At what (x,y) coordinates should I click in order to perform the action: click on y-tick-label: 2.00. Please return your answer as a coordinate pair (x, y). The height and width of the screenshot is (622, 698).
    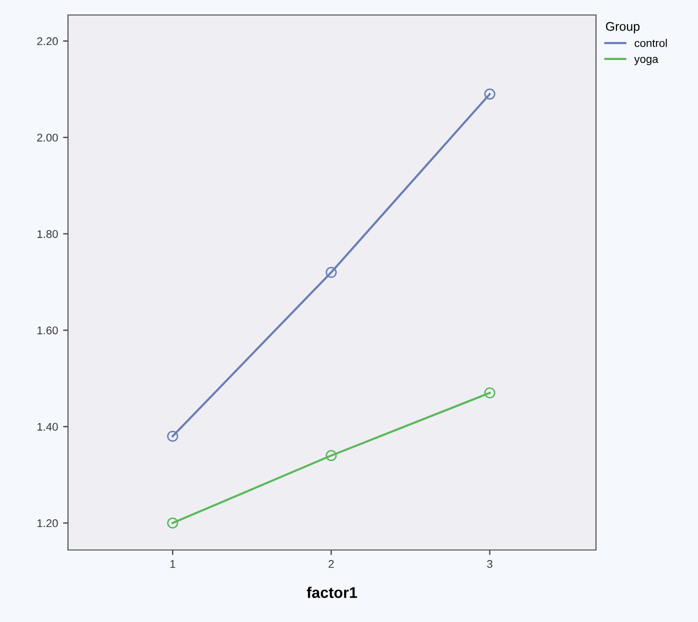
    Looking at the image, I should click on (47, 138).